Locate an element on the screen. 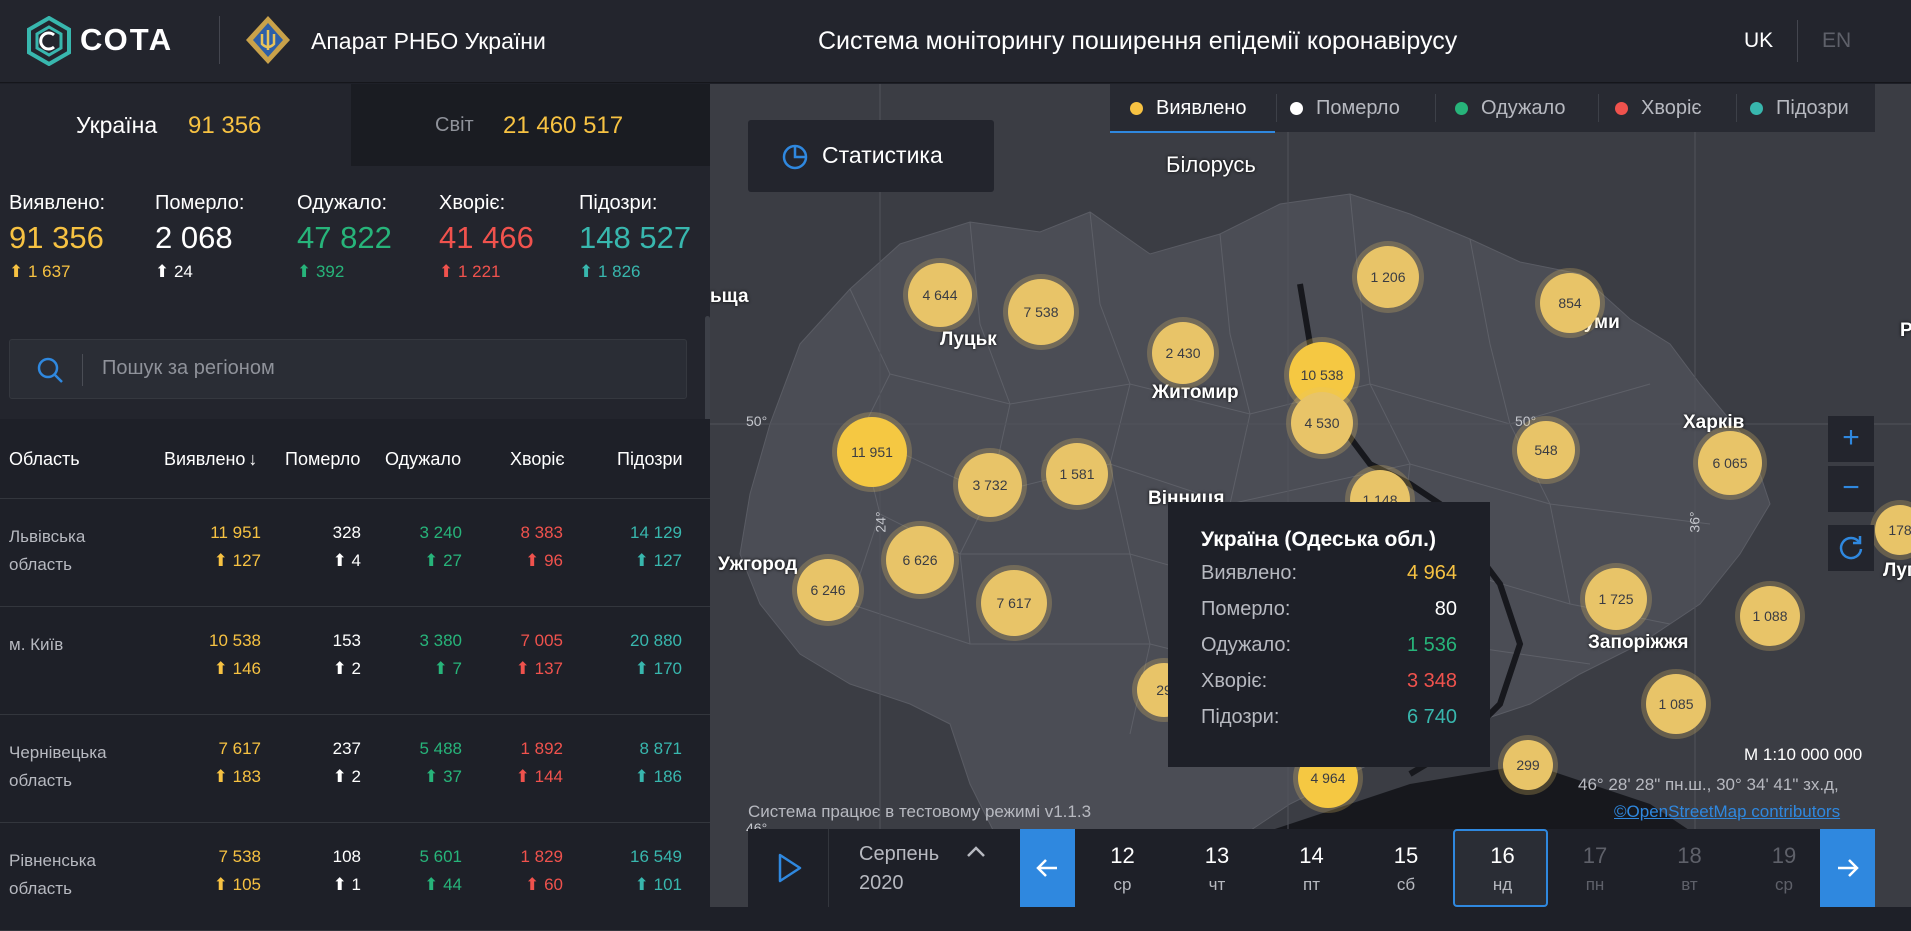 The height and width of the screenshot is (931, 1911). cell-delta-value: 170 is located at coordinates (667, 668).